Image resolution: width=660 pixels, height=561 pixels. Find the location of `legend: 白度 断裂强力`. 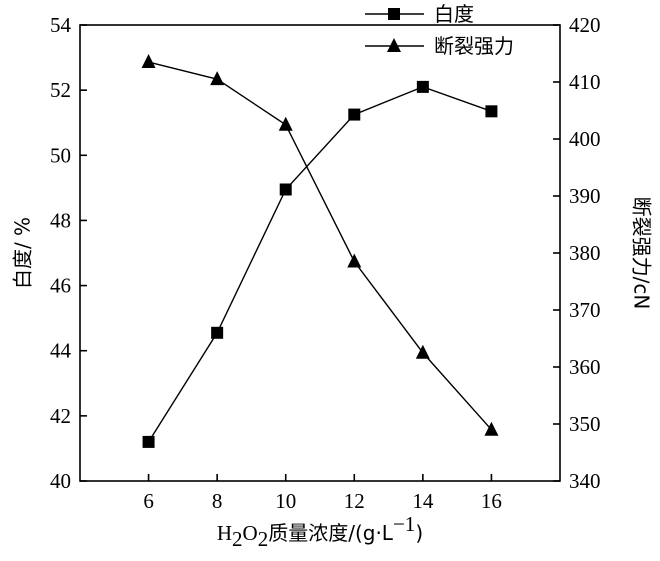

legend: 白度 断裂强力 is located at coordinates (439, 30).